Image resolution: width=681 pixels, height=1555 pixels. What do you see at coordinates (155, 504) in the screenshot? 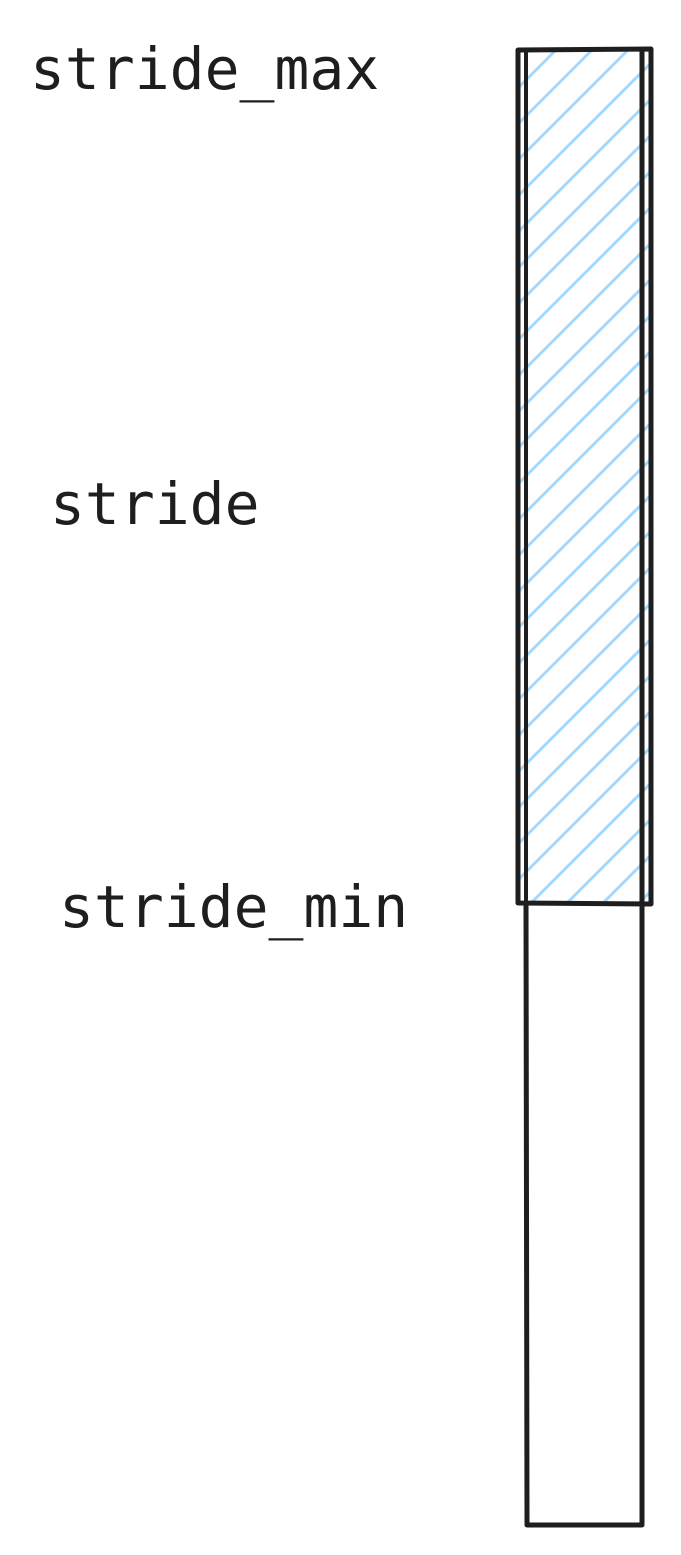
I see `stride-label: stride` at bounding box center [155, 504].